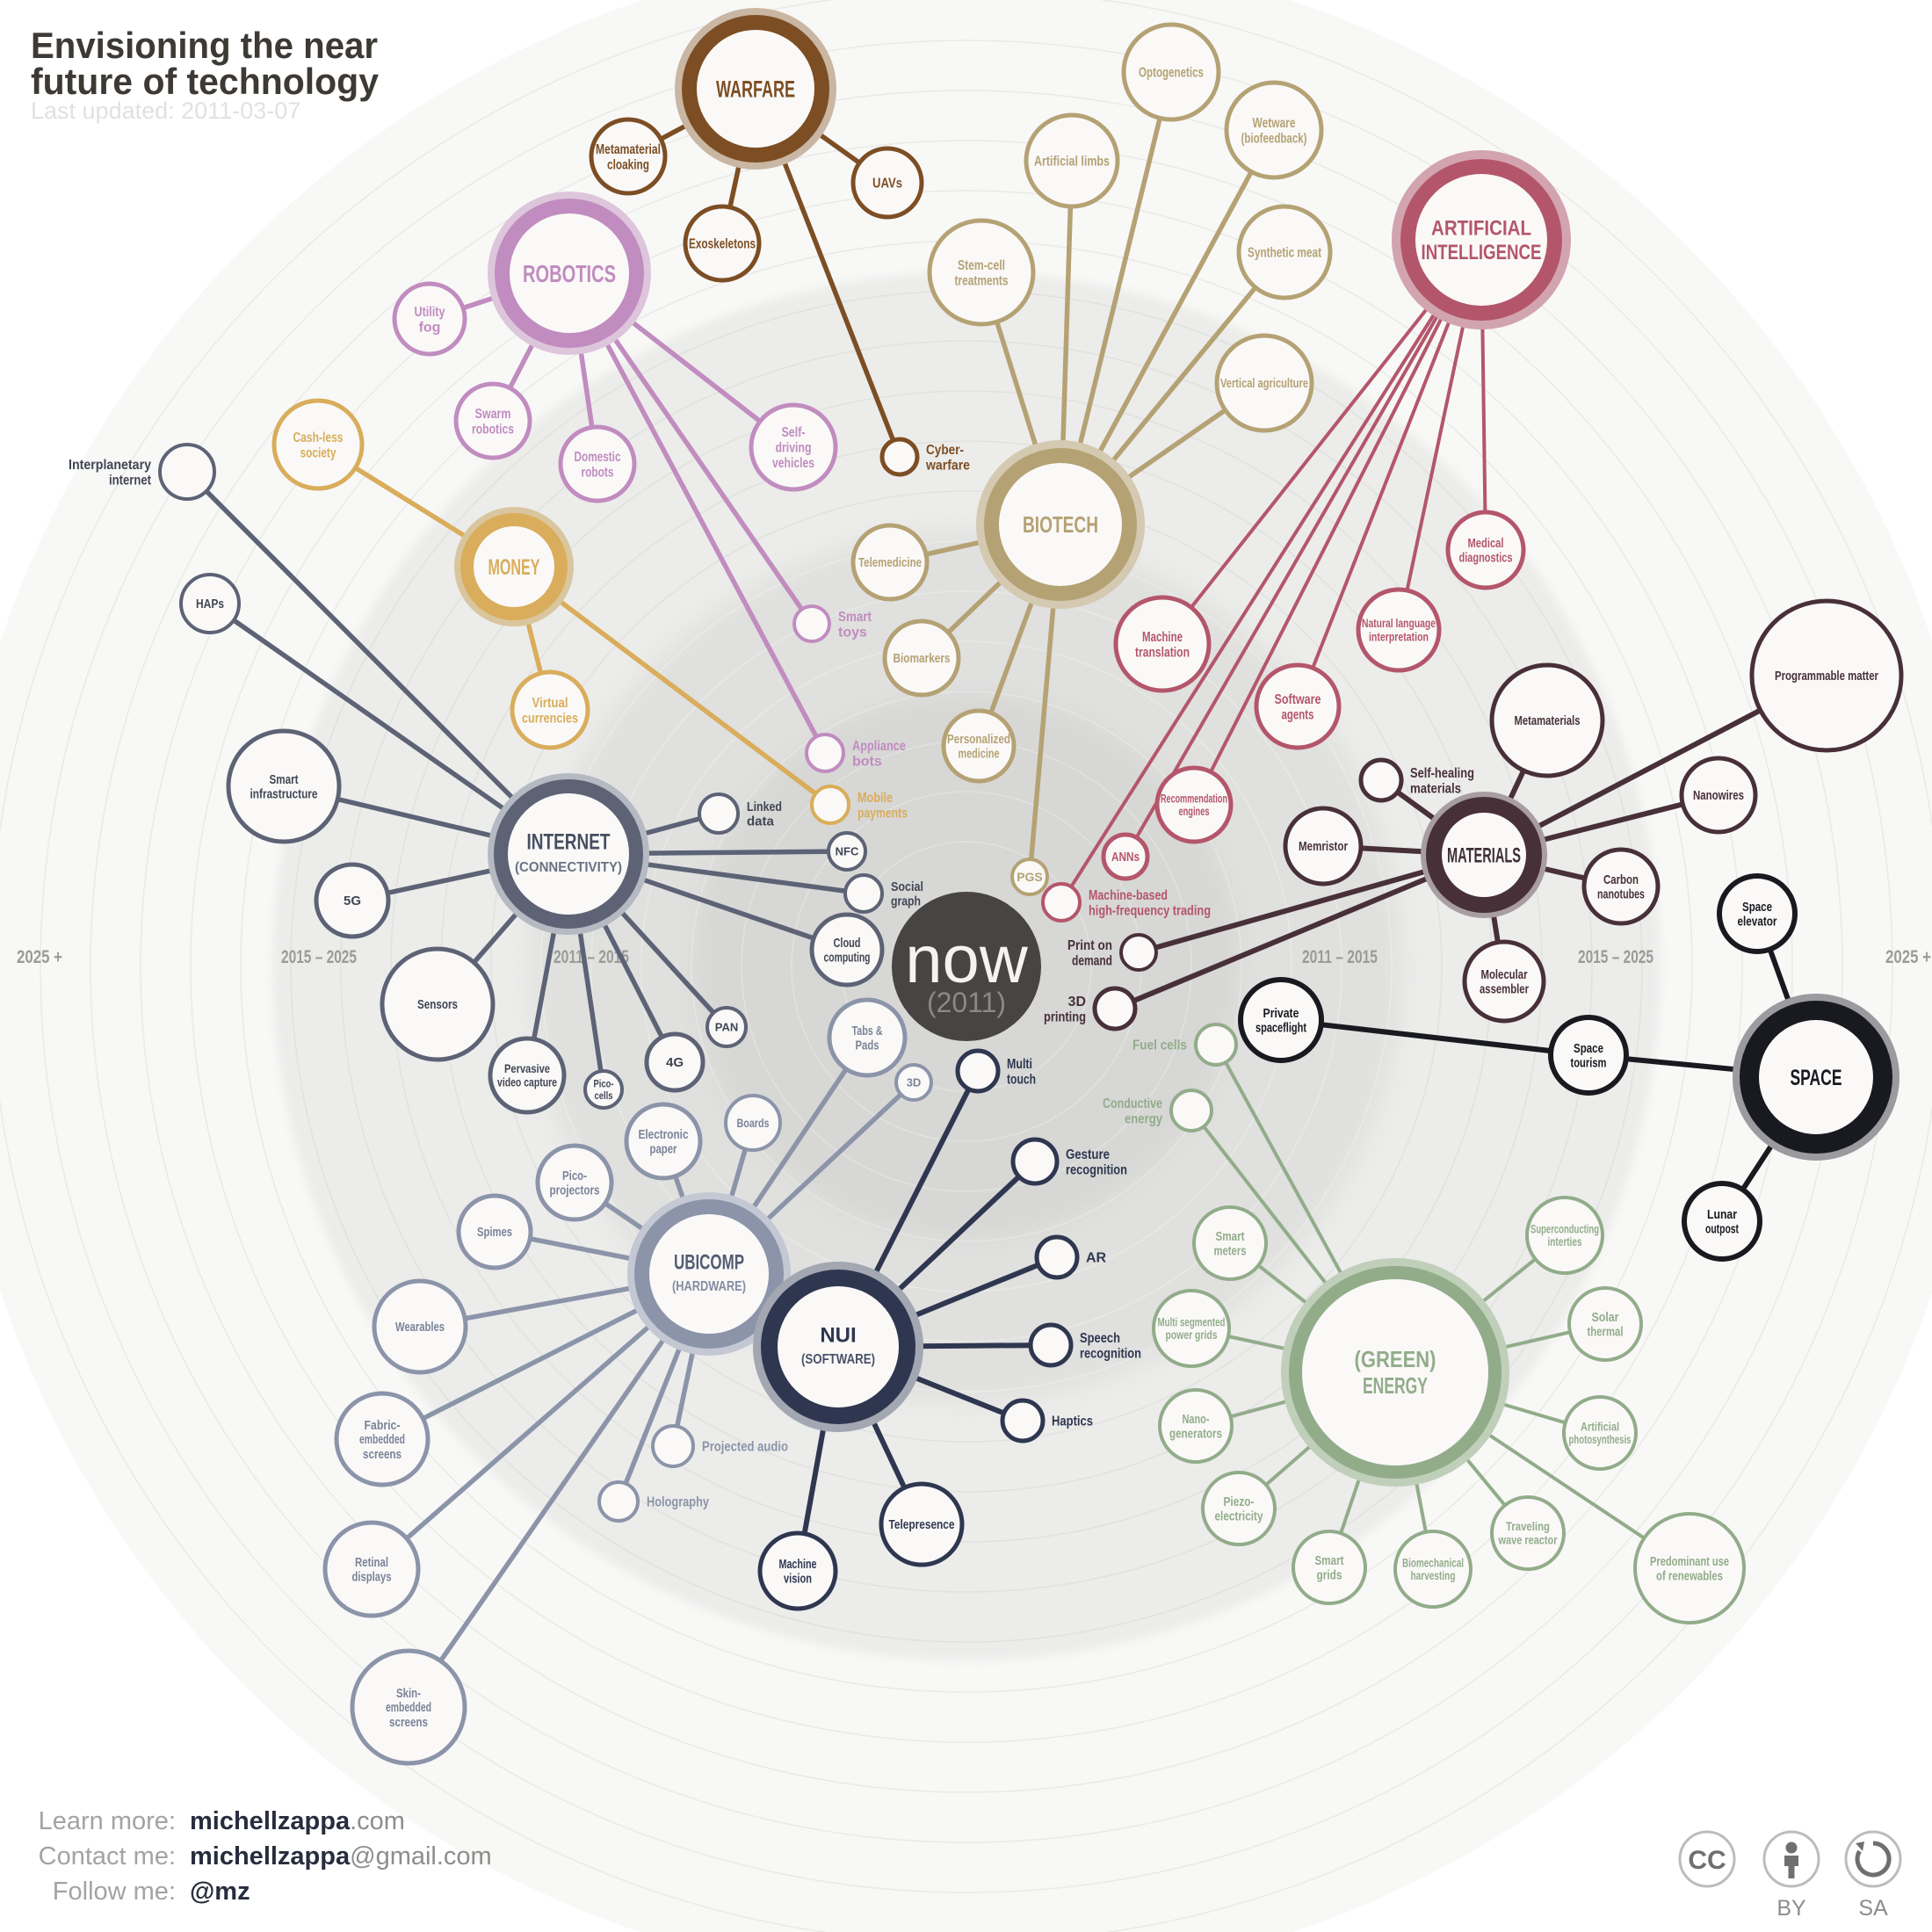 The image size is (1932, 1932). Describe the element at coordinates (1689, 1561) in the screenshot. I see `svg-text: Predominant use` at that location.